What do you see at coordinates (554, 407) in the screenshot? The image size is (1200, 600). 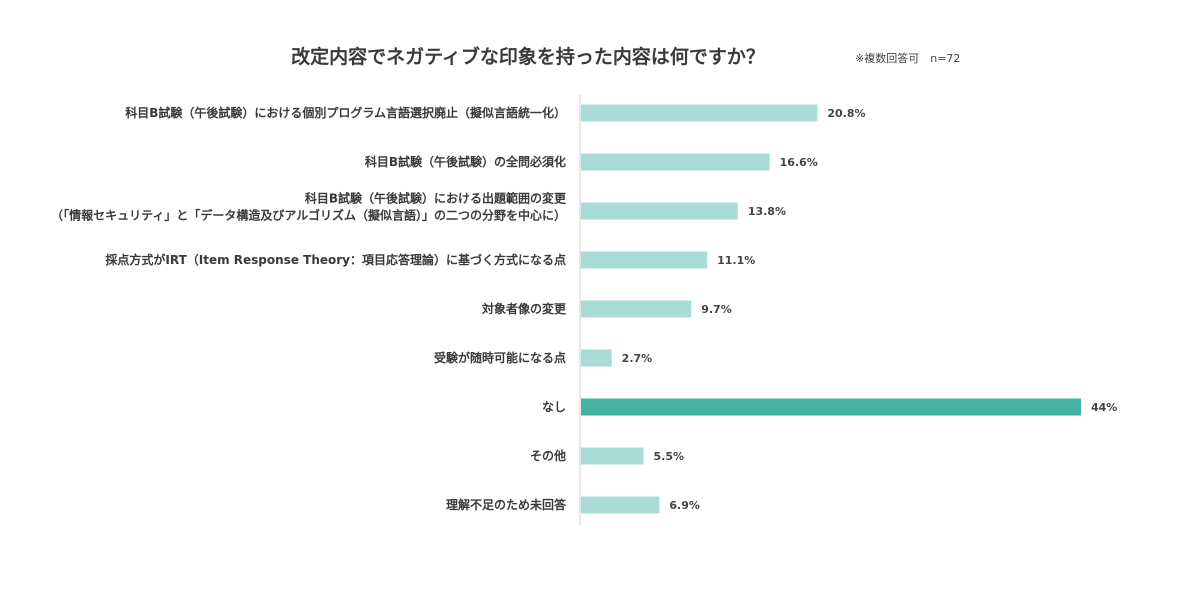 I see `category-label-7: なし` at bounding box center [554, 407].